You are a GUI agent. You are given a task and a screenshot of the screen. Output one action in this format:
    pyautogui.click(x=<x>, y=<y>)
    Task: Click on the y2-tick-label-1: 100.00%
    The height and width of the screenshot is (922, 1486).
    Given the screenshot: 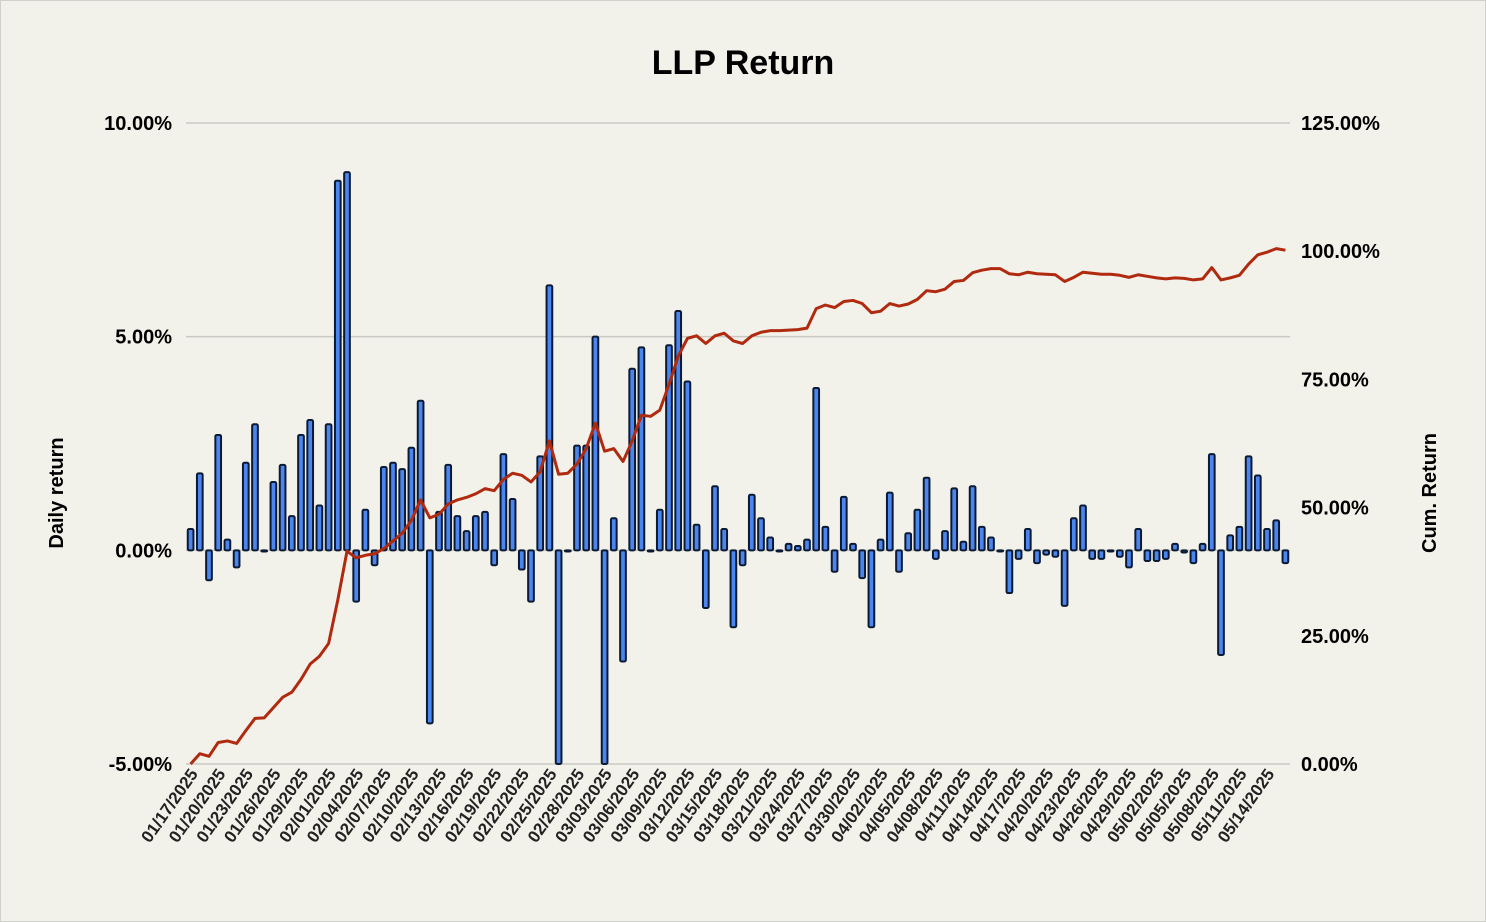 What is the action you would take?
    pyautogui.click(x=1340, y=252)
    